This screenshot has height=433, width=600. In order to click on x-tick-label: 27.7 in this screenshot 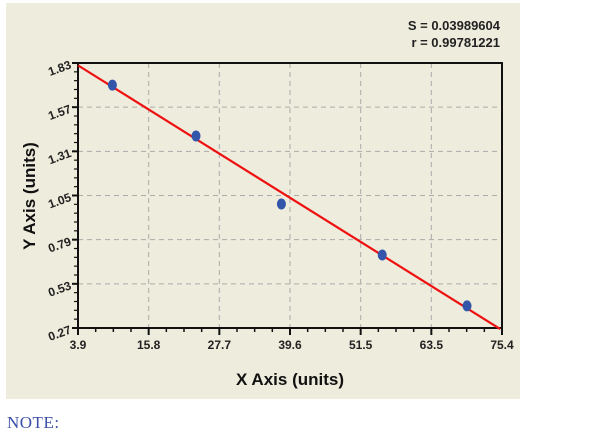, I will do `click(220, 345)`.